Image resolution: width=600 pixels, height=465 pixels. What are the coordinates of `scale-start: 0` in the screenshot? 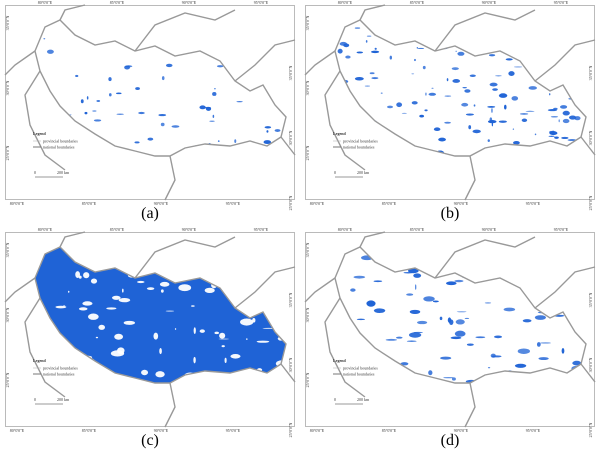 It's located at (35, 399).